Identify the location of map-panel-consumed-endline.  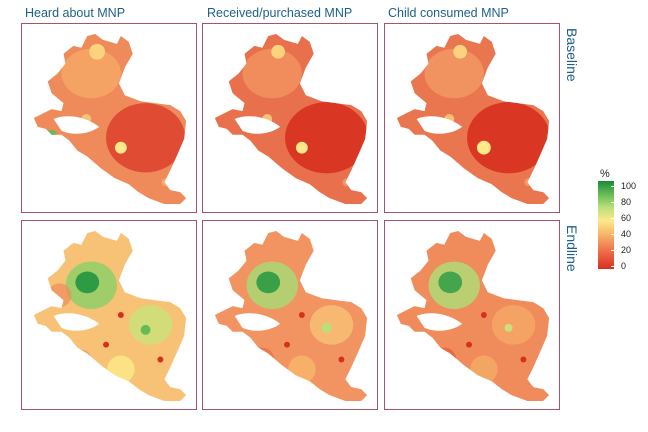
(472, 315).